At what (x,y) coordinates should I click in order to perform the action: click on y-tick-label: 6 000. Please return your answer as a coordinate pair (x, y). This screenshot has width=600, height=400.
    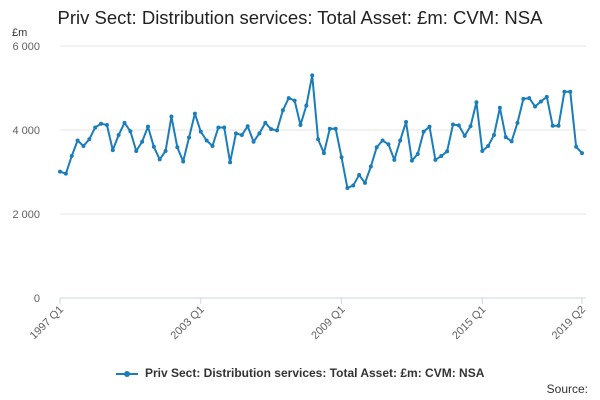
    Looking at the image, I should click on (26, 47).